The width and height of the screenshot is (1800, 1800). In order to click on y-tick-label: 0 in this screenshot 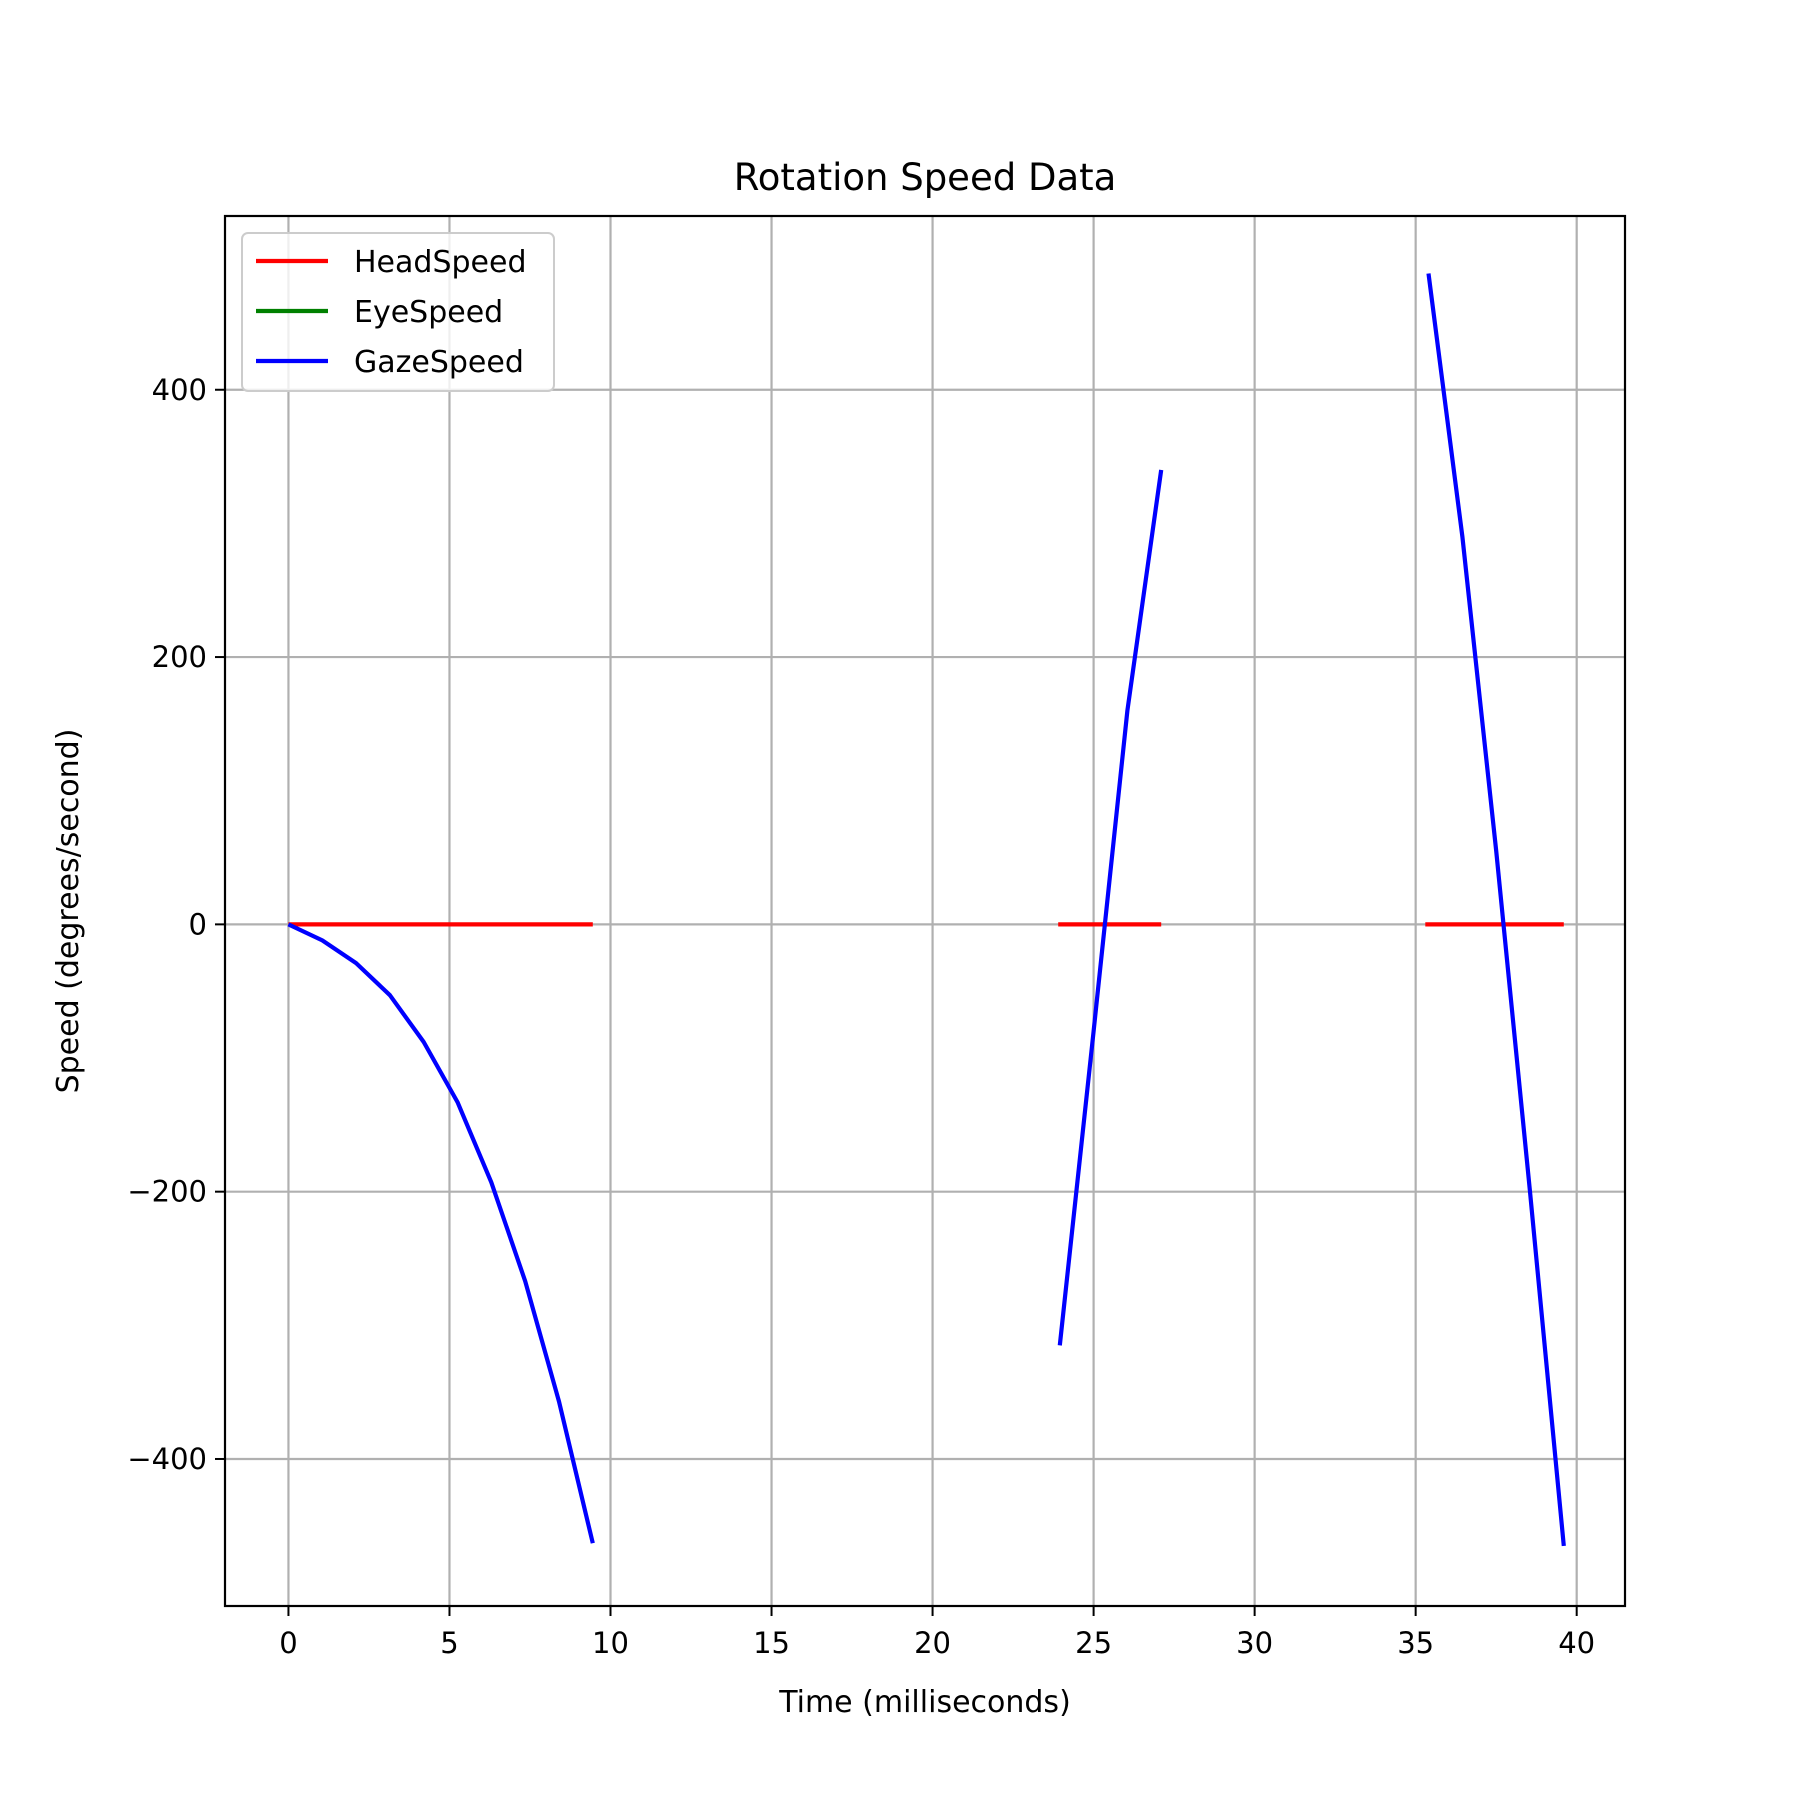, I will do `click(198, 924)`.